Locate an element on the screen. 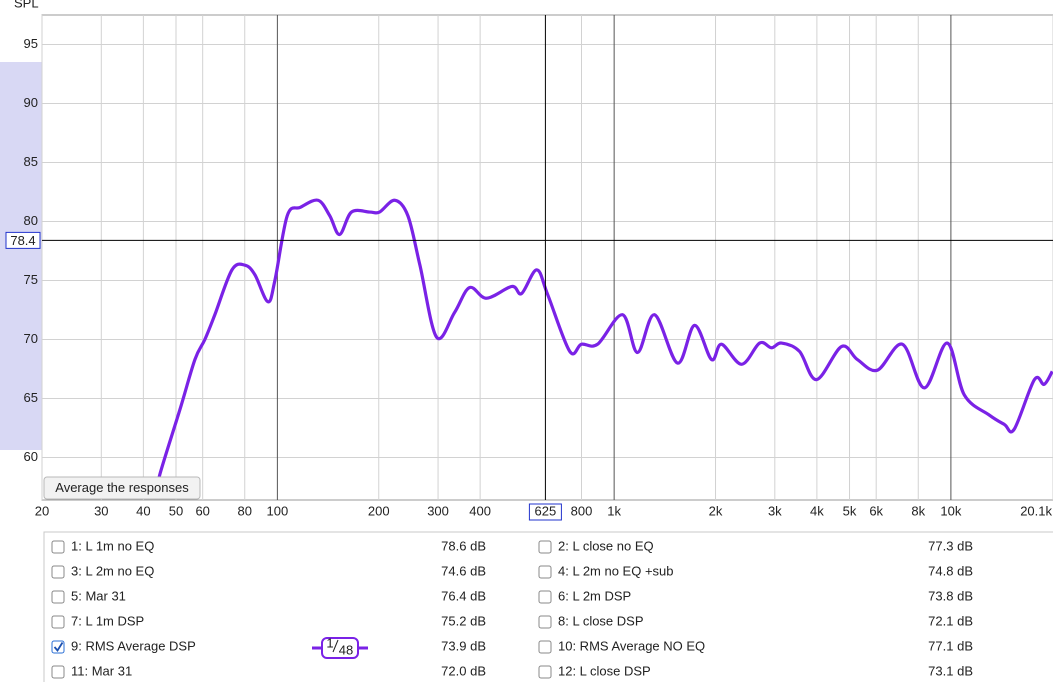 The height and width of the screenshot is (682, 1053). smoothing-box is located at coordinates (340, 648).